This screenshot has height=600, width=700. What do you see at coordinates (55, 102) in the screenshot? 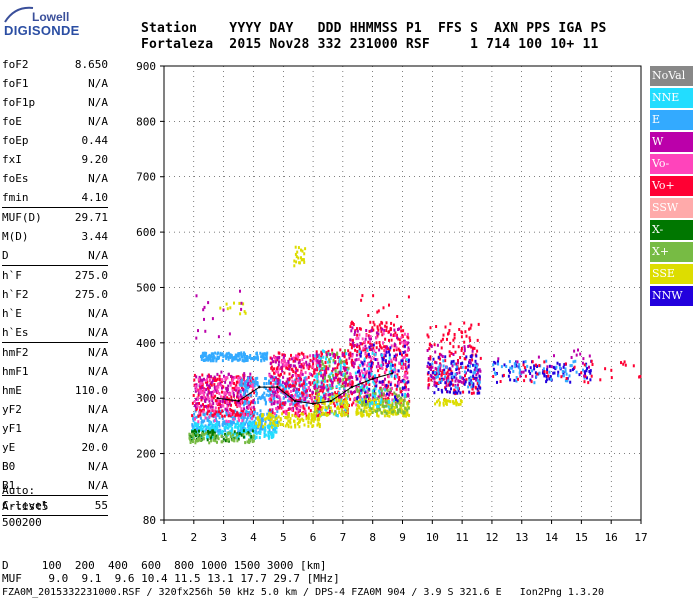
I see `parameter-row: foF1p N/A` at bounding box center [55, 102].